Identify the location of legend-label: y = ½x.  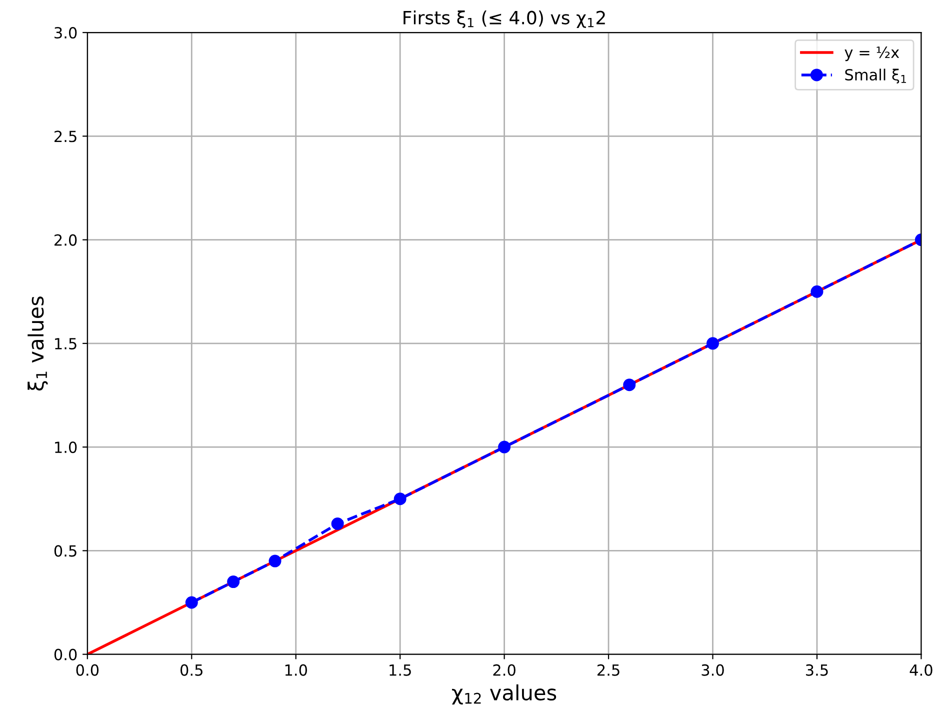
(872, 54).